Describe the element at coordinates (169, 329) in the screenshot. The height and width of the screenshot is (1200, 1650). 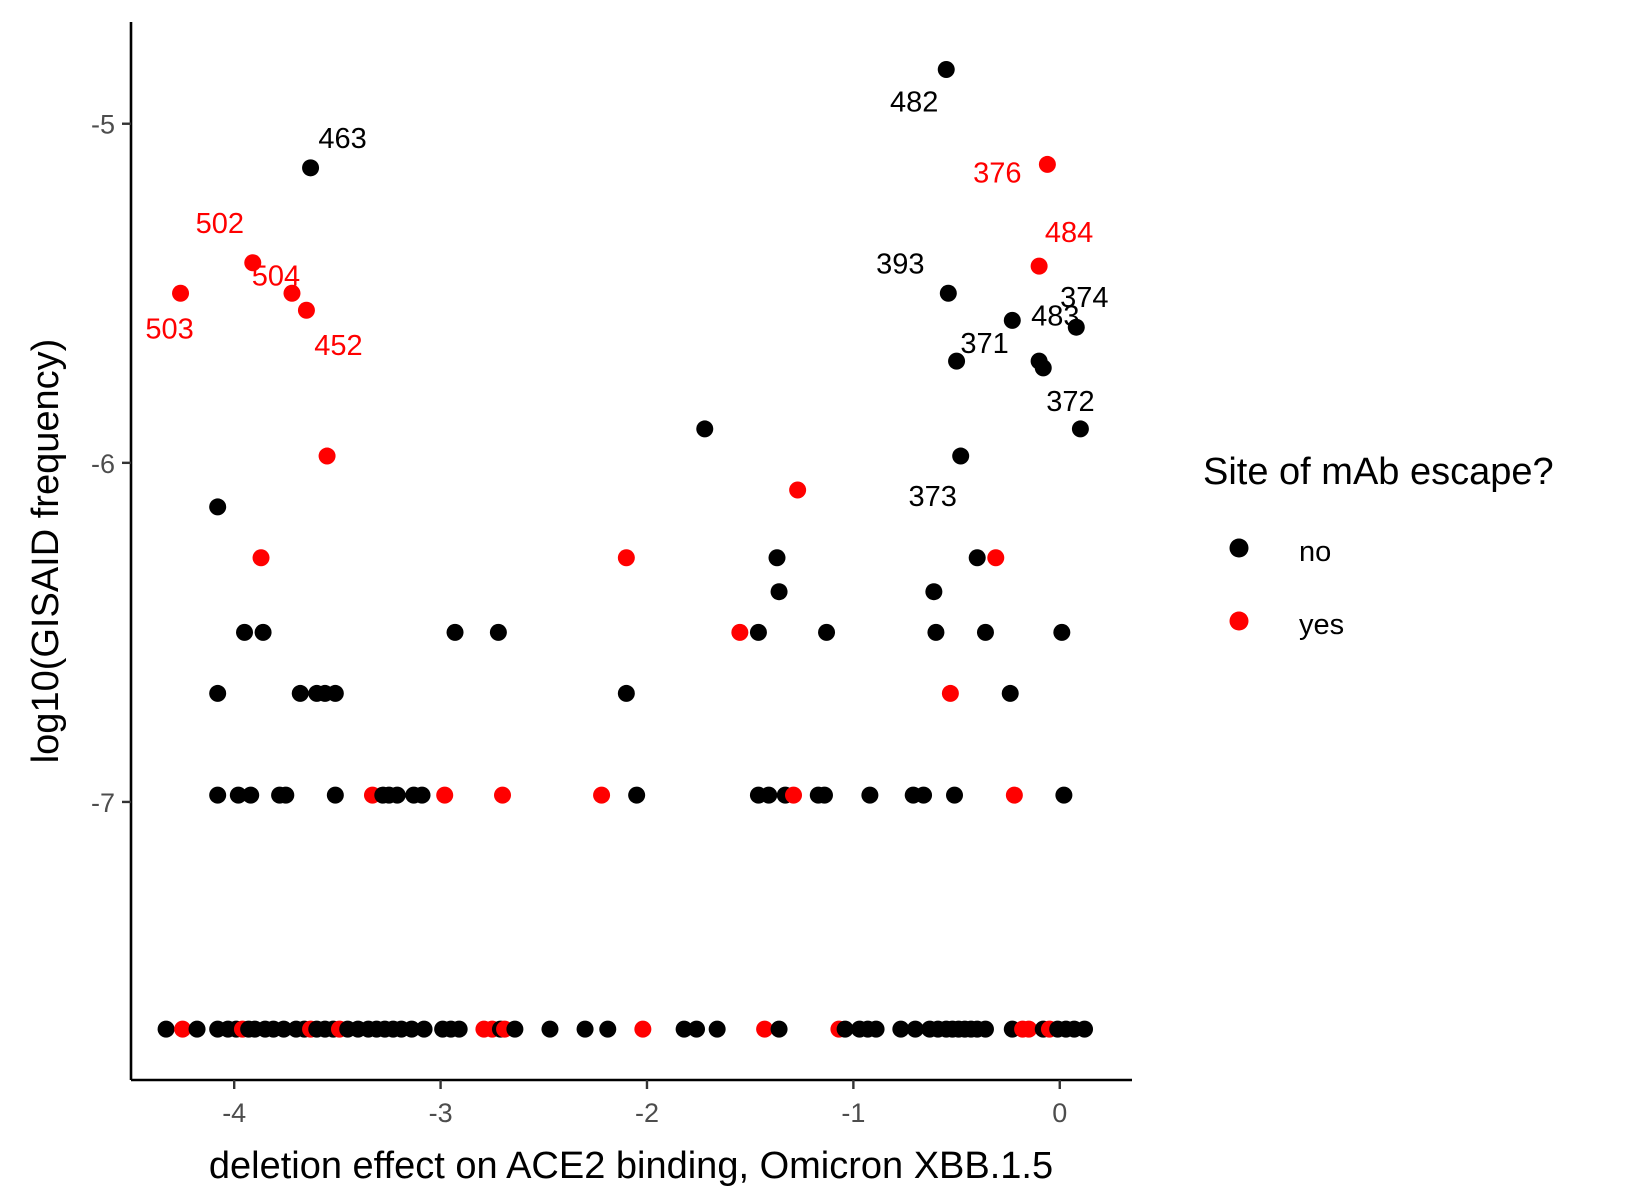
I see `point-label-503: 503` at that location.